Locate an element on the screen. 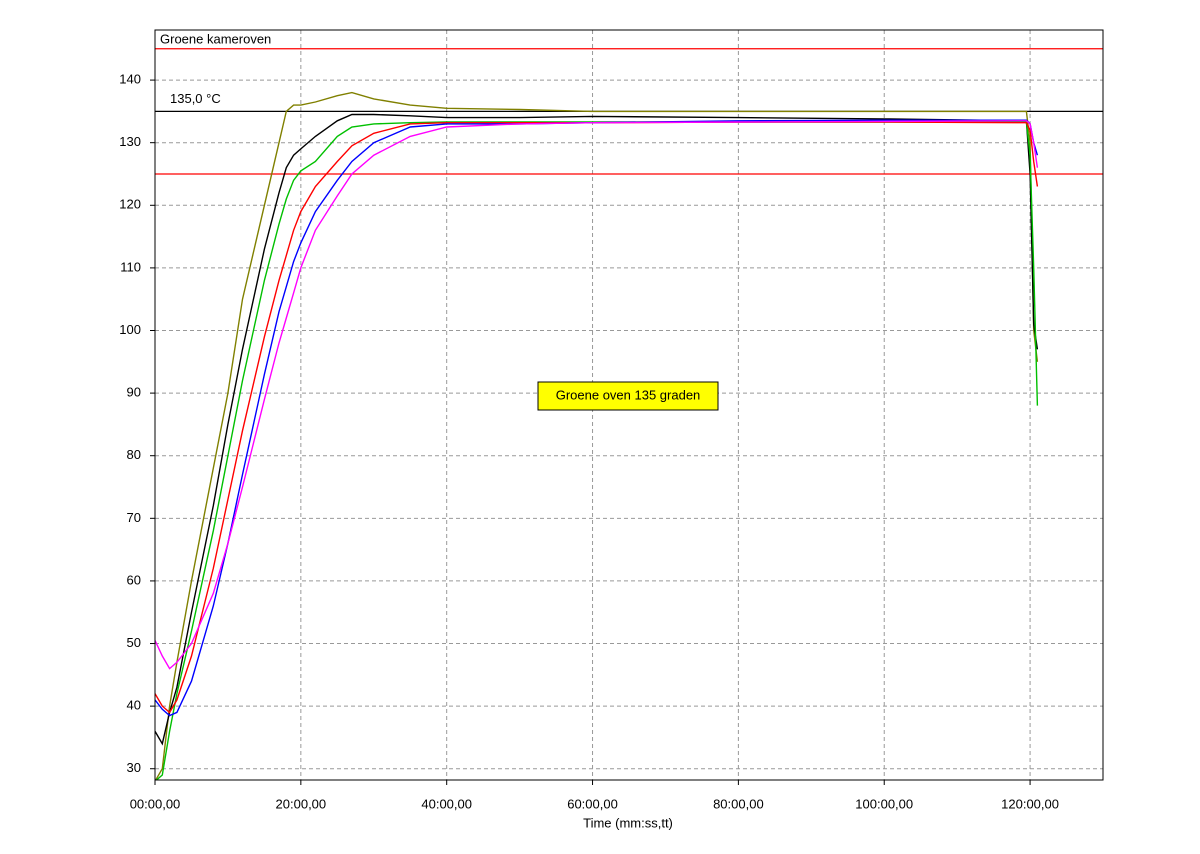 The image size is (1200, 854). x-tick-label: 100:00,00 is located at coordinates (884, 803).